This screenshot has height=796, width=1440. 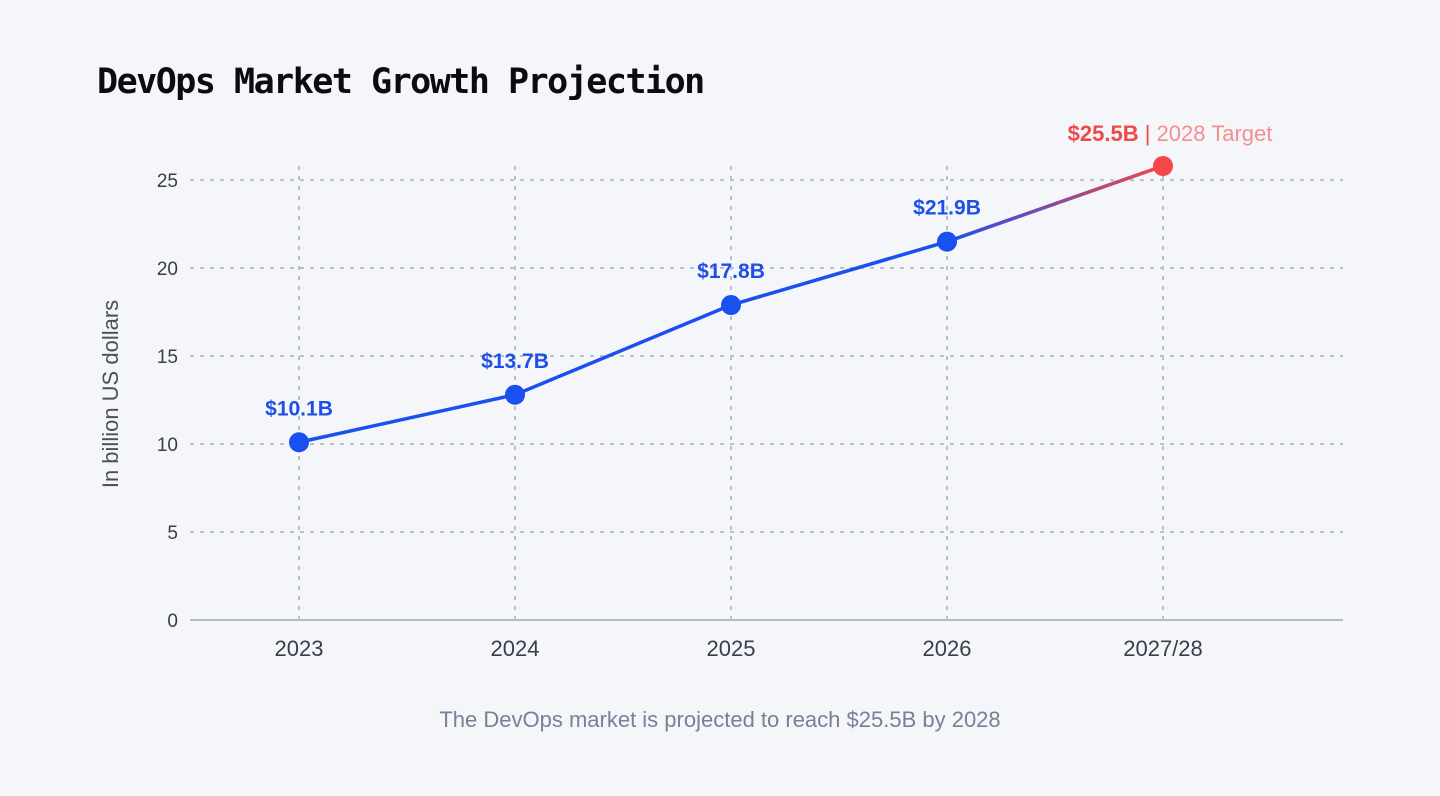 What do you see at coordinates (1055, 204) in the screenshot?
I see `series-line-target-segment` at bounding box center [1055, 204].